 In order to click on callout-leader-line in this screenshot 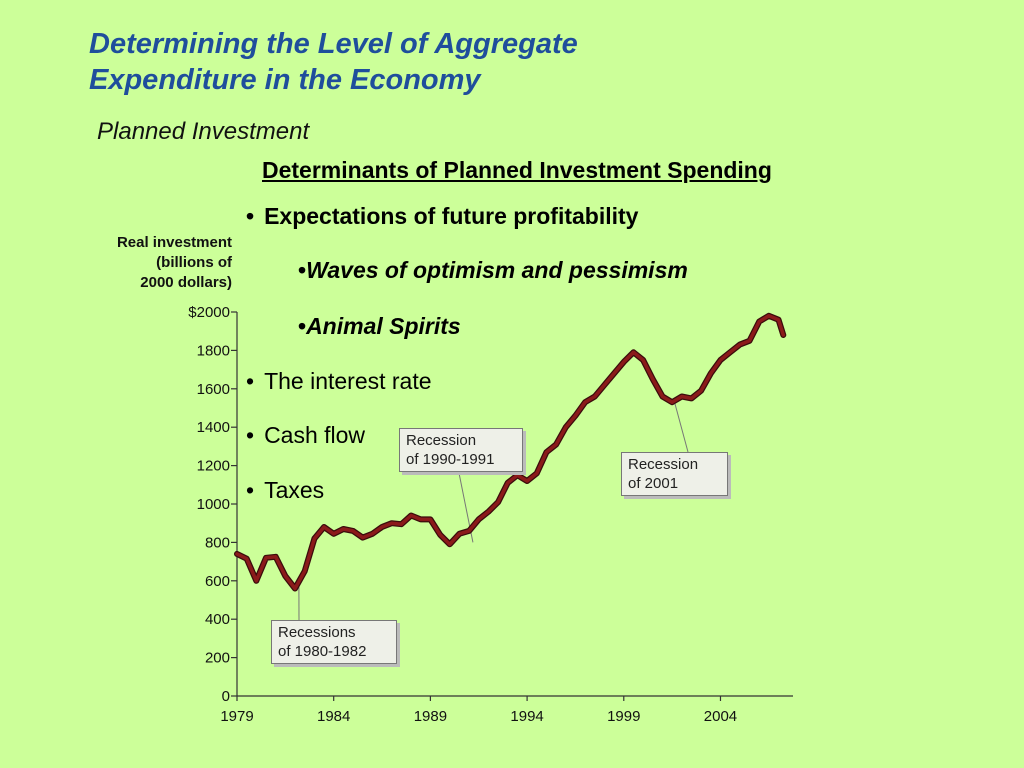, I will do `click(681, 426)`.